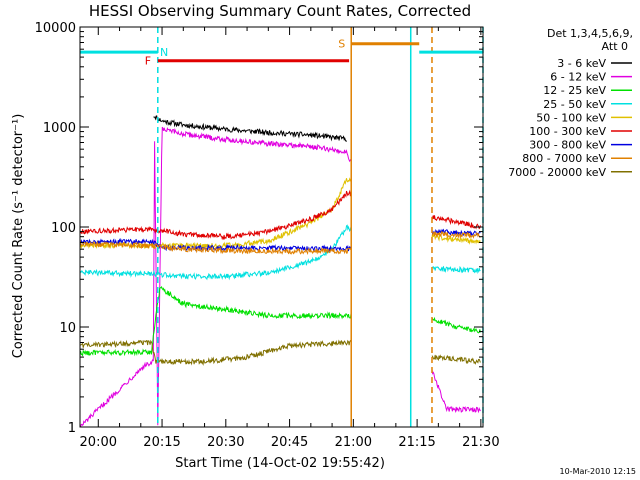 The height and width of the screenshot is (480, 640). What do you see at coordinates (567, 131) in the screenshot?
I see `legend-label: 100 - 300 keV` at bounding box center [567, 131].